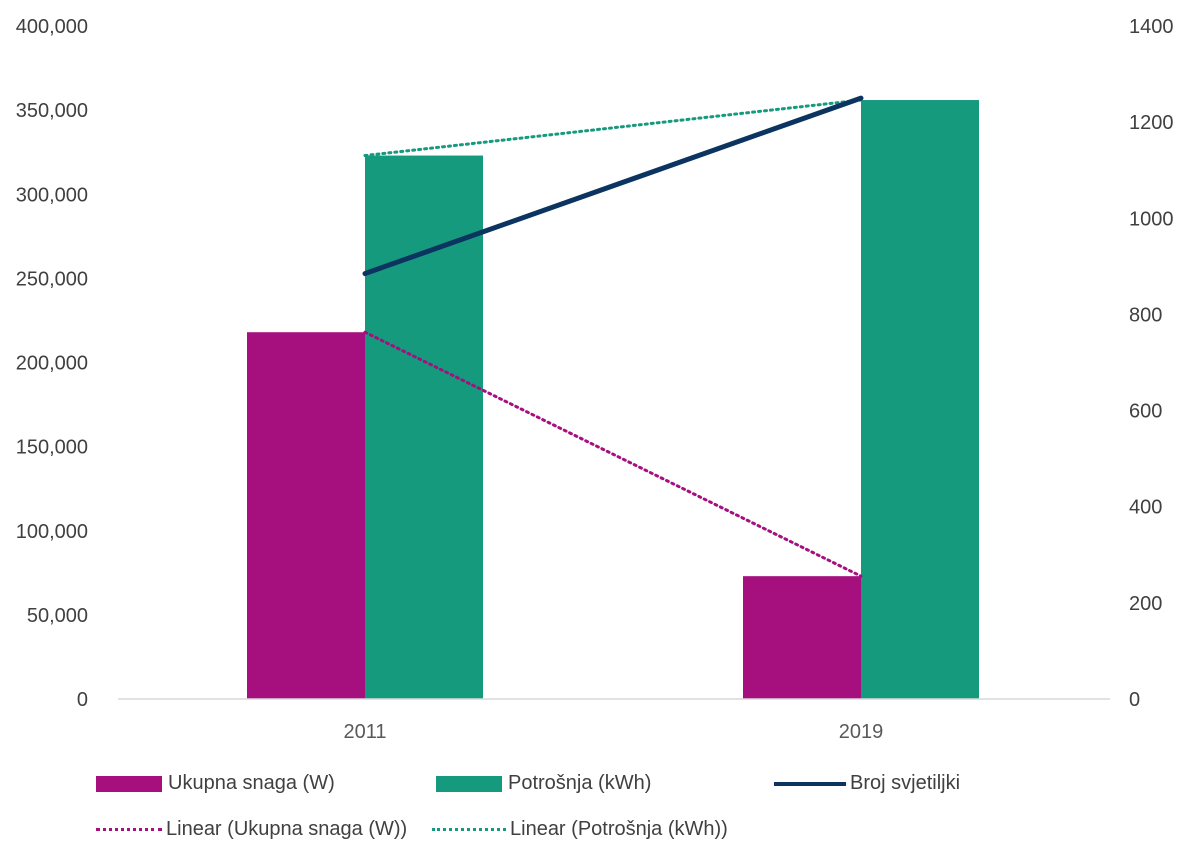  Describe the element at coordinates (52, 111) in the screenshot. I see `y-left-tick-label: 350,000` at that location.